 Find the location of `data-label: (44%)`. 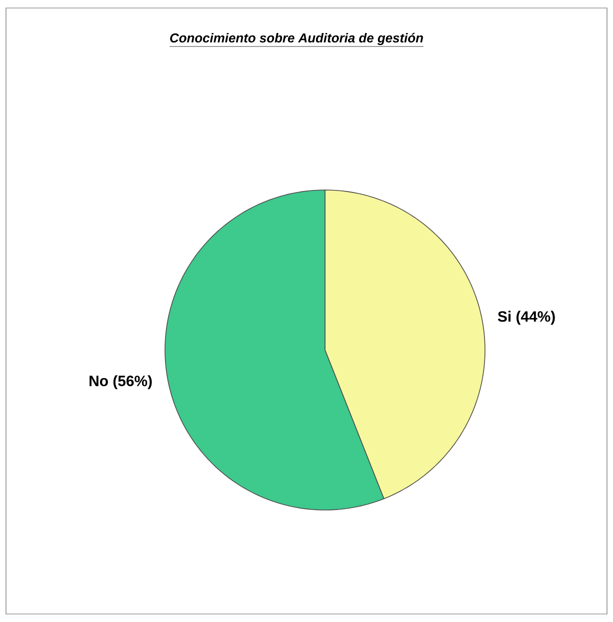

data-label: (44%) is located at coordinates (535, 317).